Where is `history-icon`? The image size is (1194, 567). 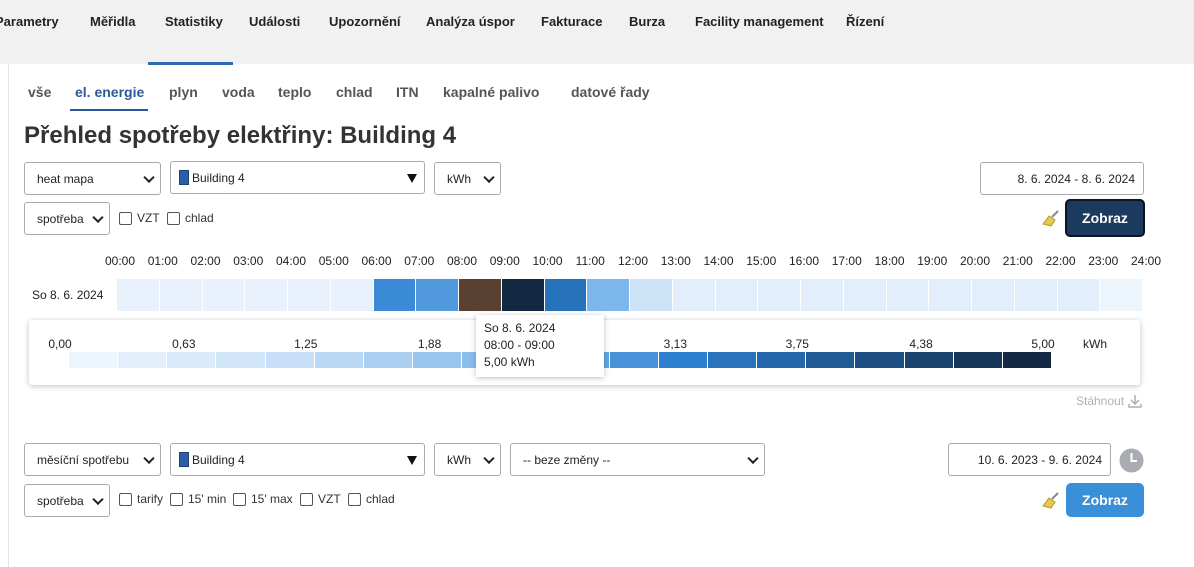 history-icon is located at coordinates (1131, 460).